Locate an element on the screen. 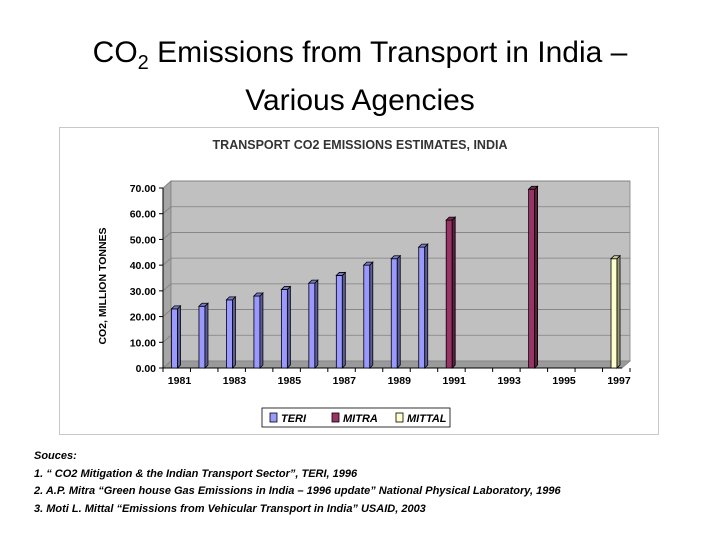 Image resolution: width=720 pixels, height=540 pixels. x-tick-label: 1995 is located at coordinates (564, 381).